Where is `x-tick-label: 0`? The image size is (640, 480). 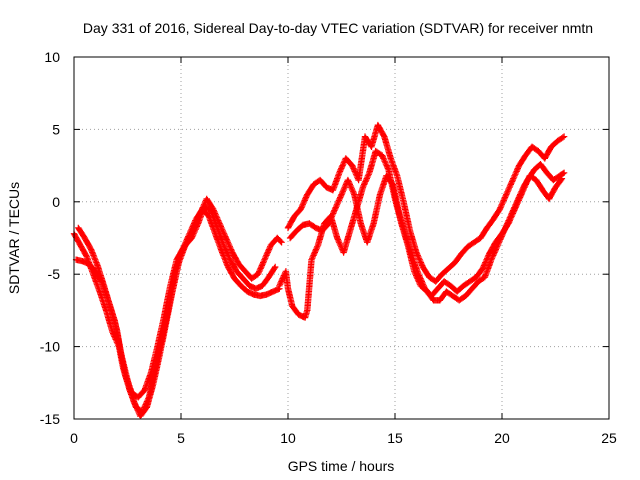
x-tick-label: 0 is located at coordinates (74, 438).